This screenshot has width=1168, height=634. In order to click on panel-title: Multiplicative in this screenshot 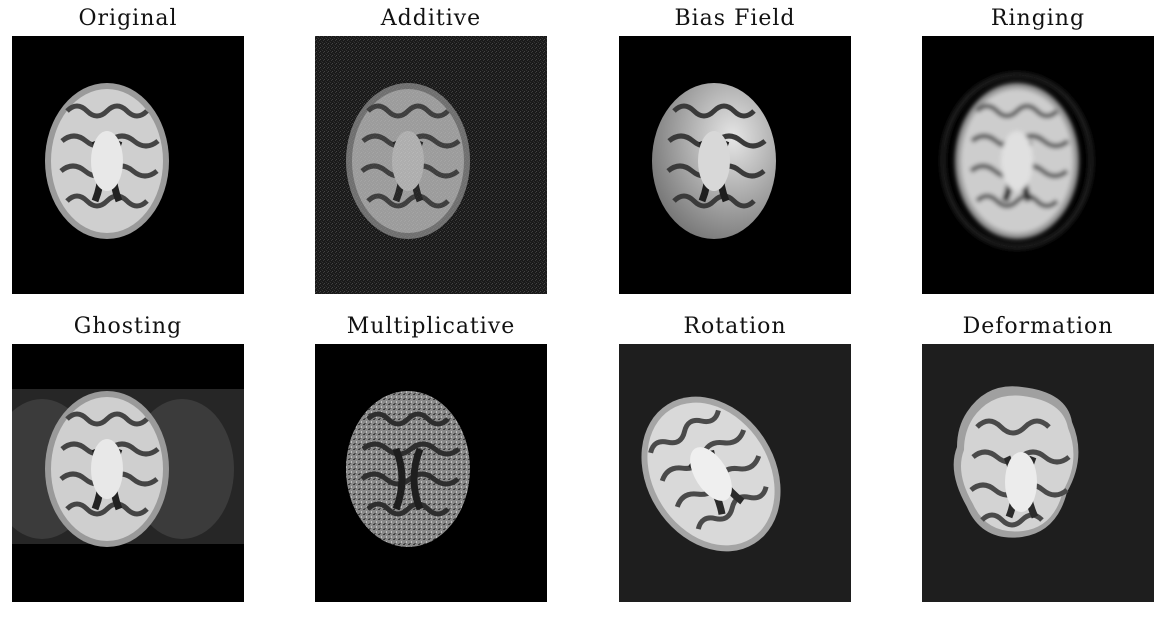, I will do `click(431, 326)`.